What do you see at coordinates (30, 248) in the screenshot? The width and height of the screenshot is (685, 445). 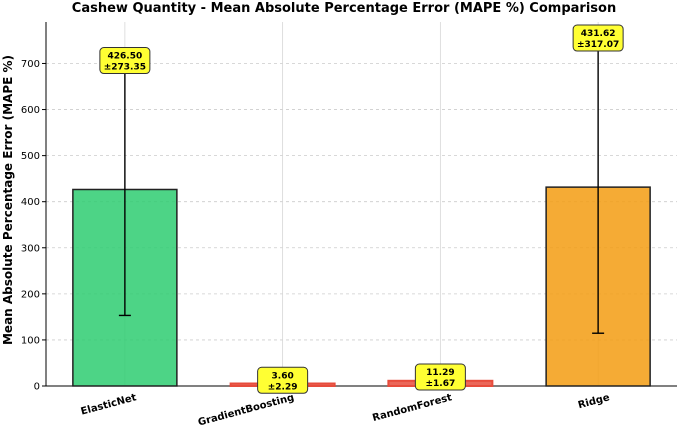 I see `y-tick-label: 300` at bounding box center [30, 248].